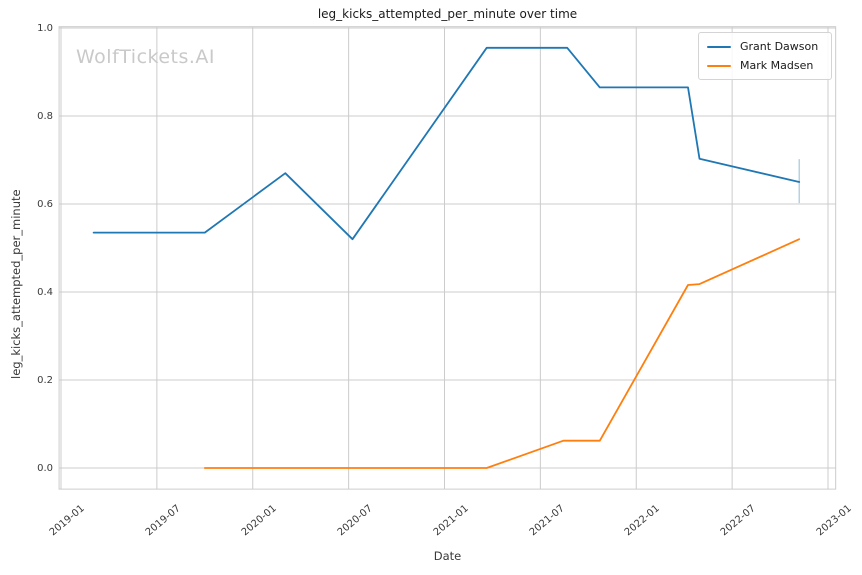 The image size is (862, 575). What do you see at coordinates (719, 65) in the screenshot?
I see `legend-line-swatch-orange` at bounding box center [719, 65].